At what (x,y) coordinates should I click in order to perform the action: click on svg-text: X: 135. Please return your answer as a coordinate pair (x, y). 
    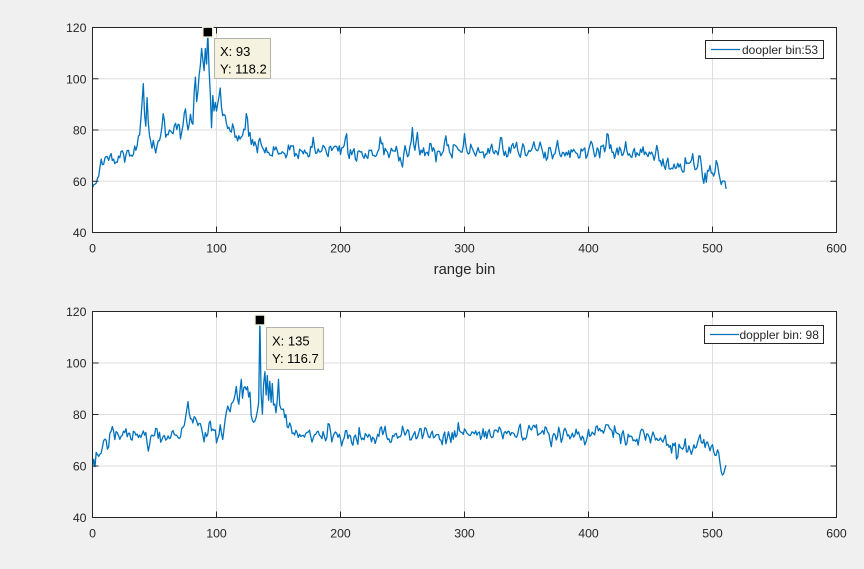
    Looking at the image, I should click on (291, 341).